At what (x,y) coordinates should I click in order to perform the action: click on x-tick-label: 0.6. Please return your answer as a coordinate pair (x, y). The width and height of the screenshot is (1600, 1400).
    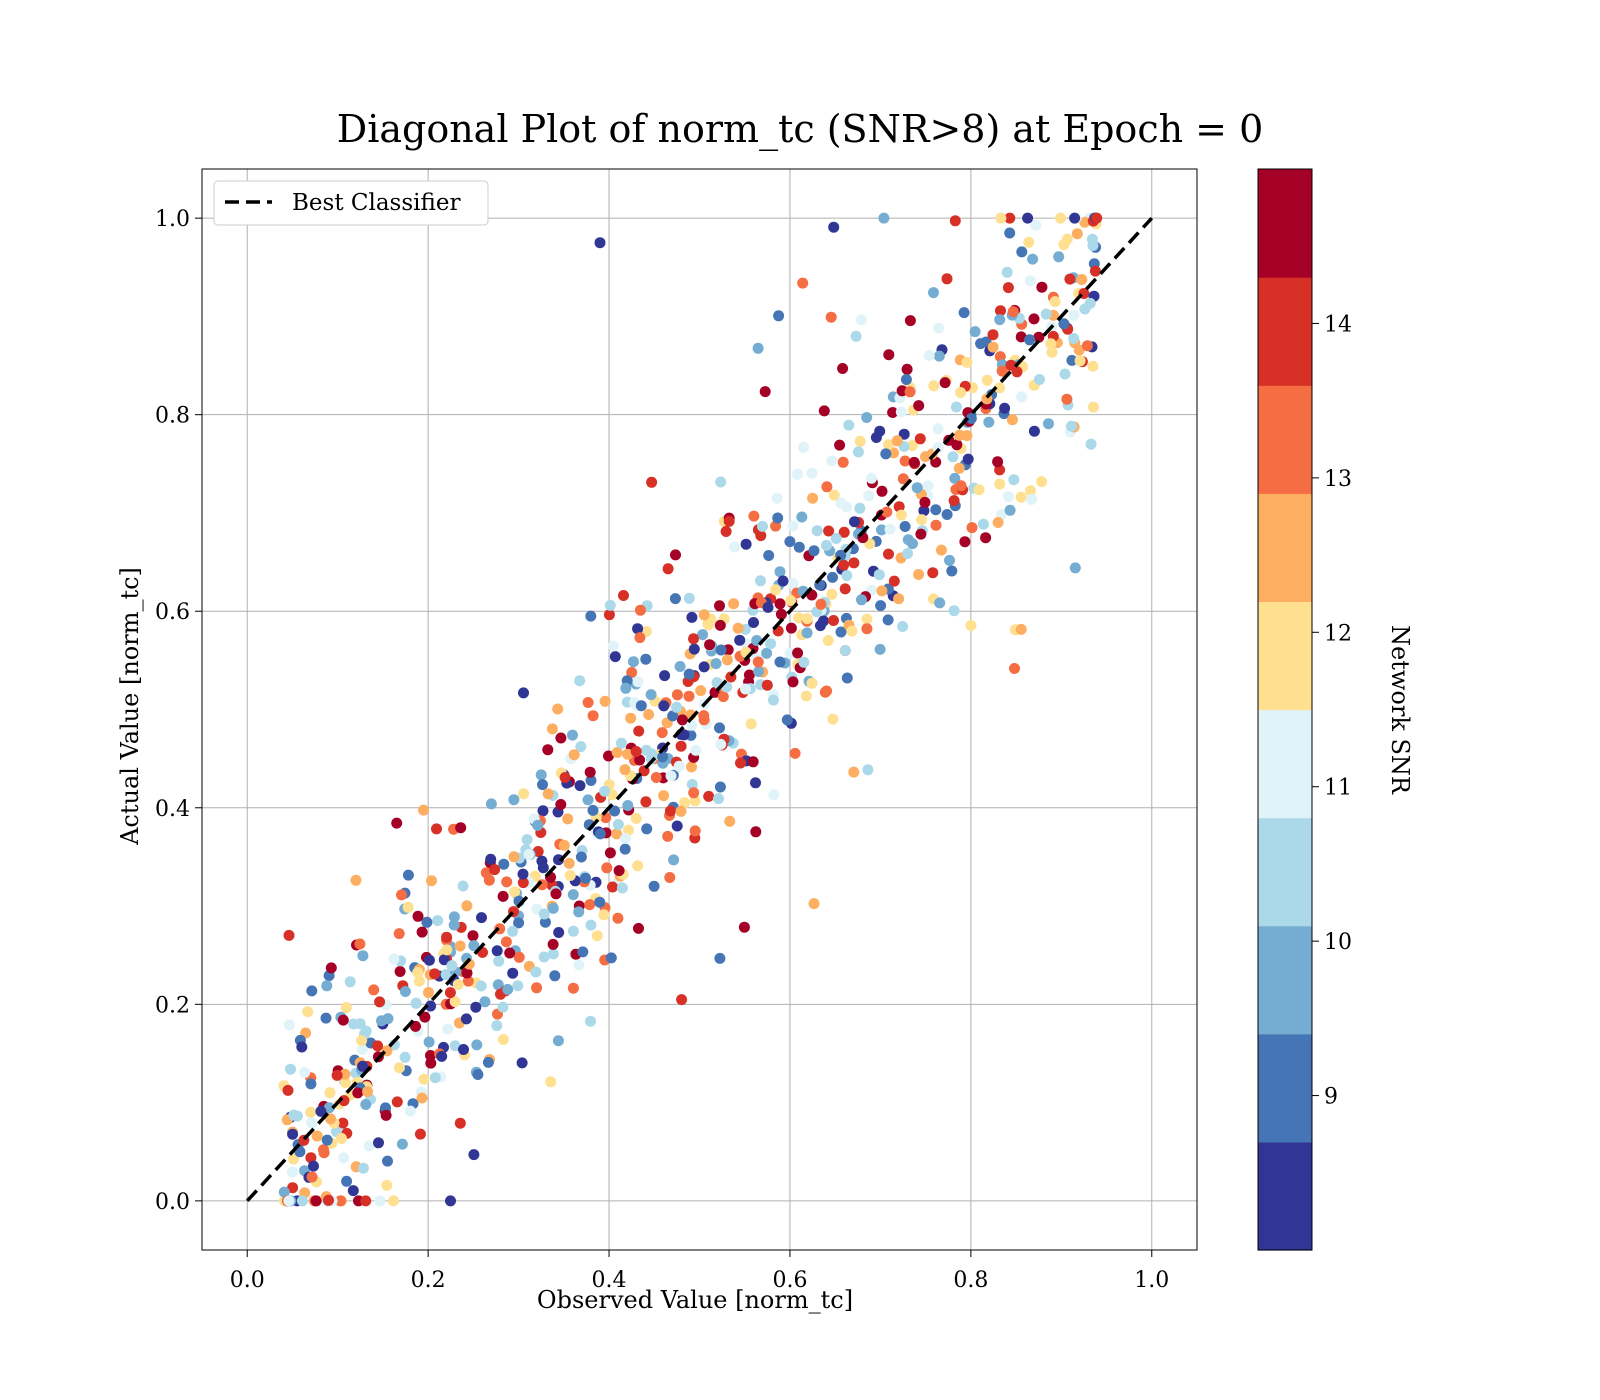
    Looking at the image, I should click on (789, 1280).